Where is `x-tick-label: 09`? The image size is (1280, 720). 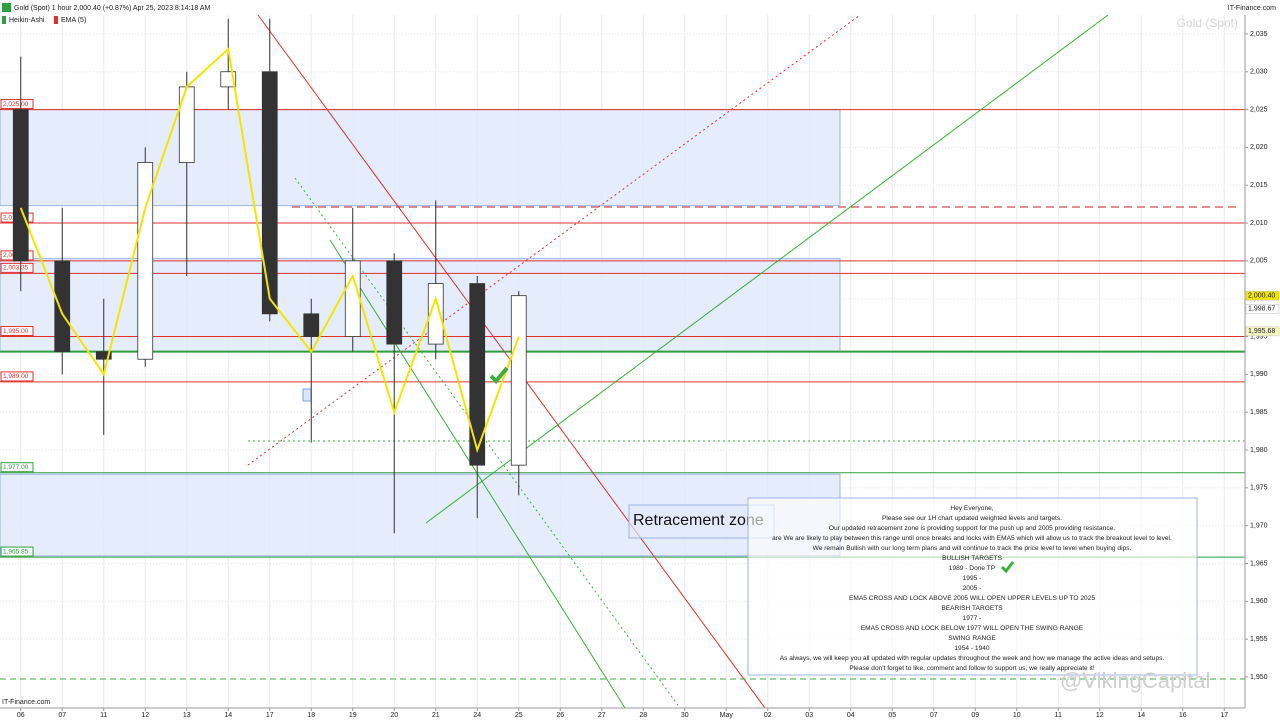 x-tick-label: 09 is located at coordinates (975, 715).